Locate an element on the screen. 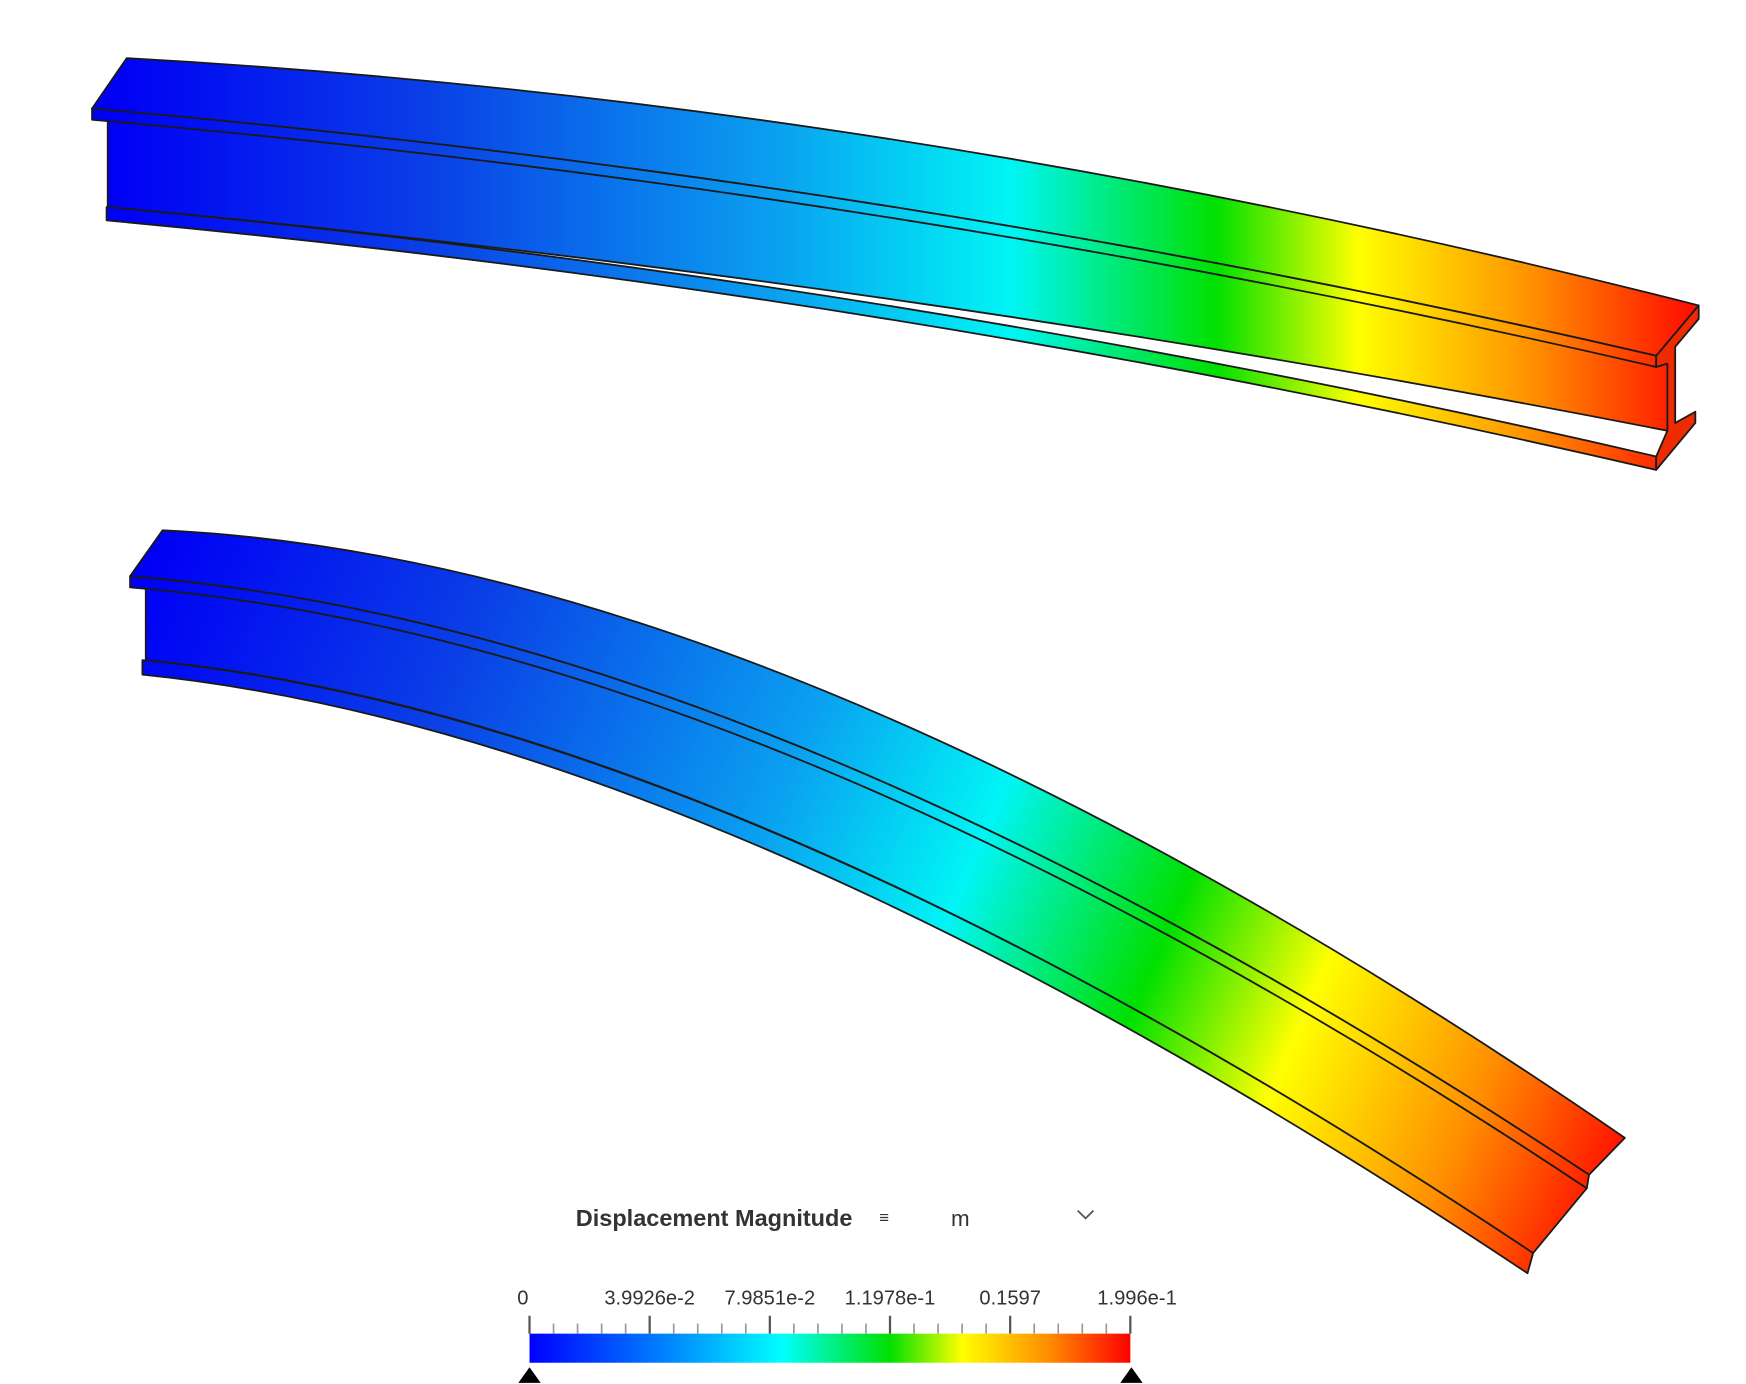 The width and height of the screenshot is (1746, 1384). unit-dropdown-chevron is located at coordinates (1086, 1214).